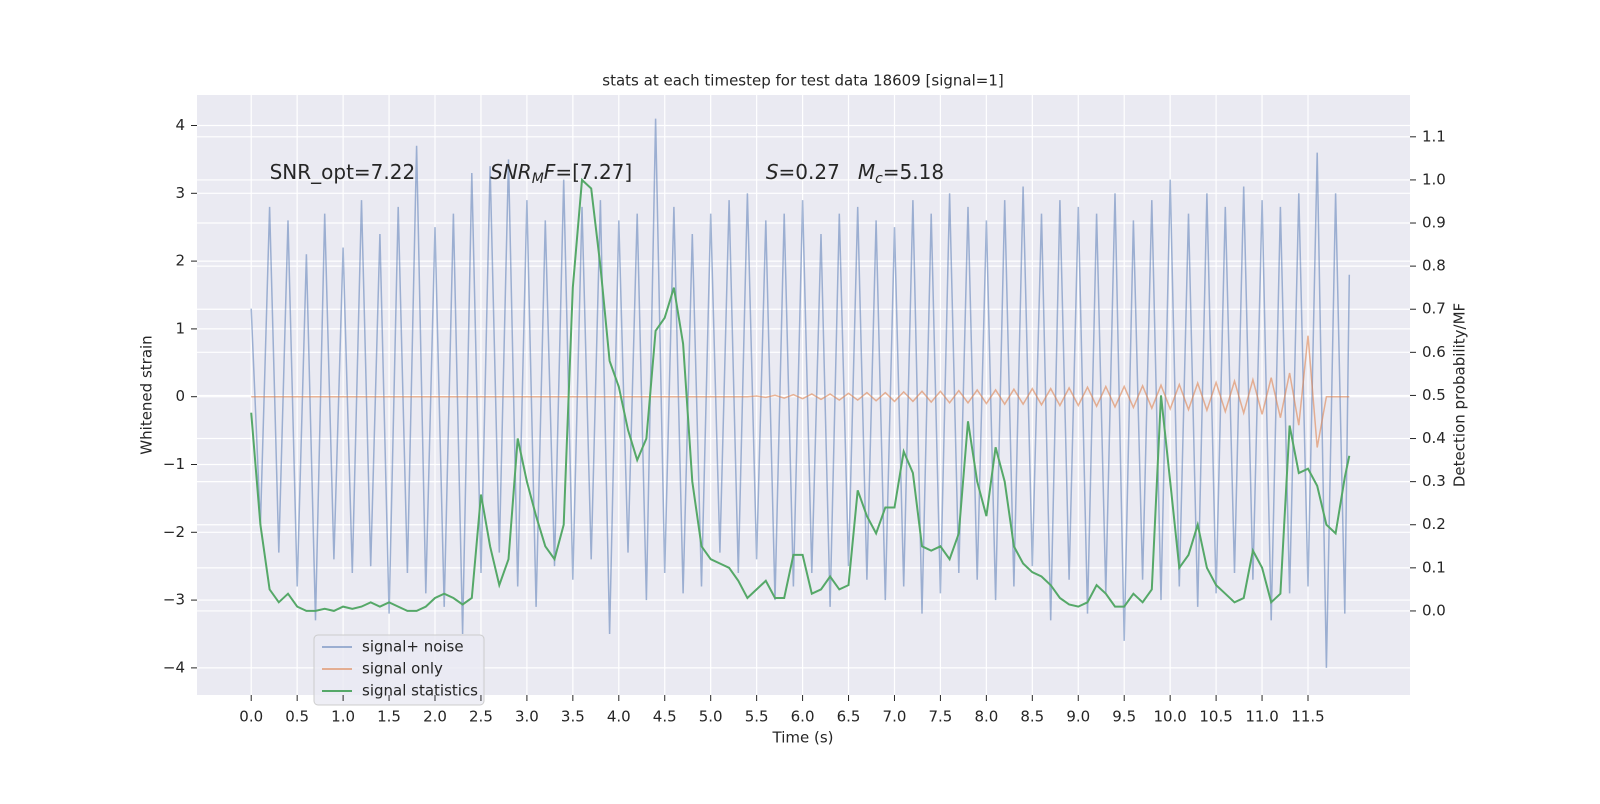  I want to click on x-axis-label: Time (s), so click(803, 738).